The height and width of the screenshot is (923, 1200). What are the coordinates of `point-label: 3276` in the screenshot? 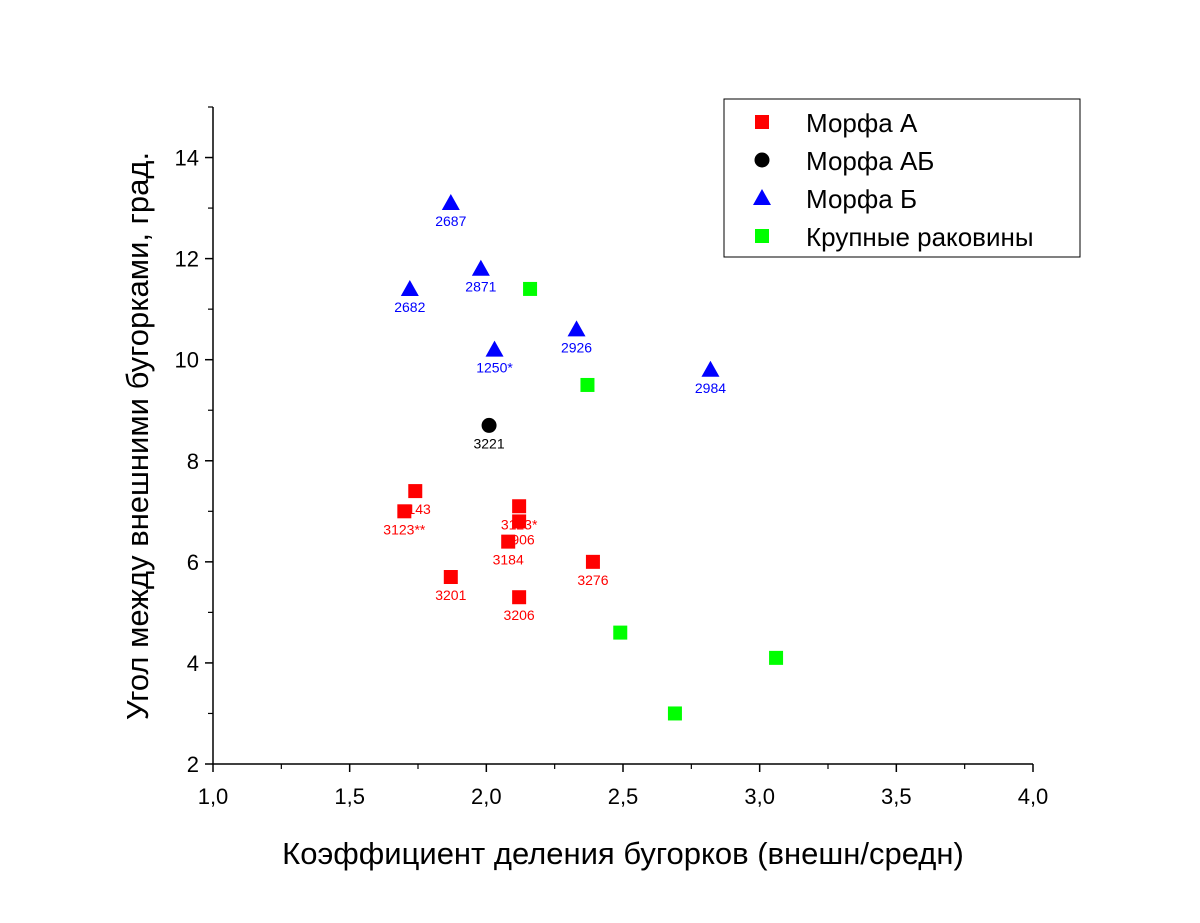 It's located at (592, 580).